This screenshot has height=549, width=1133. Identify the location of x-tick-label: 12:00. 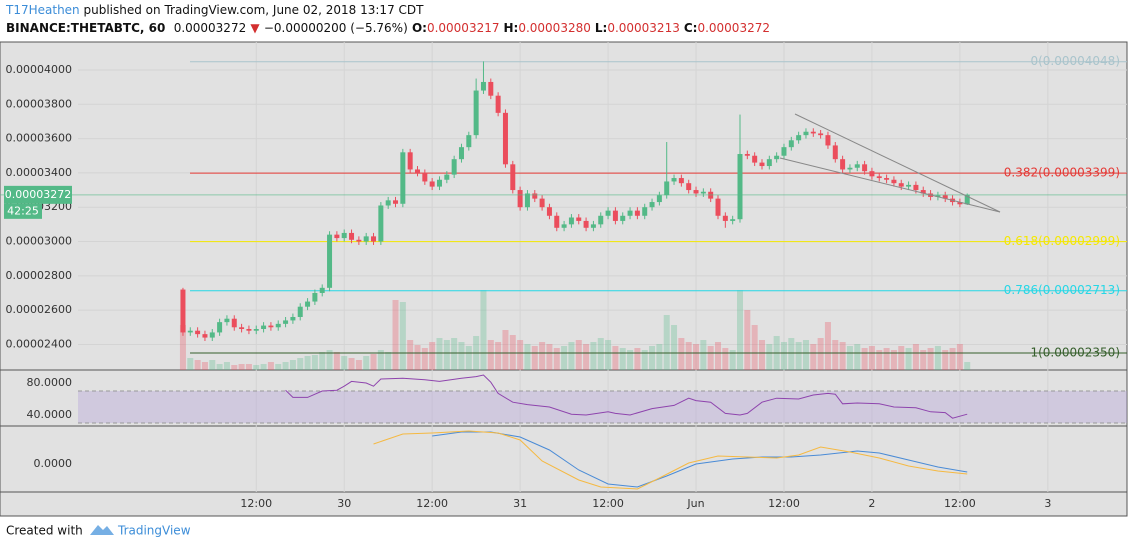
(608, 503).